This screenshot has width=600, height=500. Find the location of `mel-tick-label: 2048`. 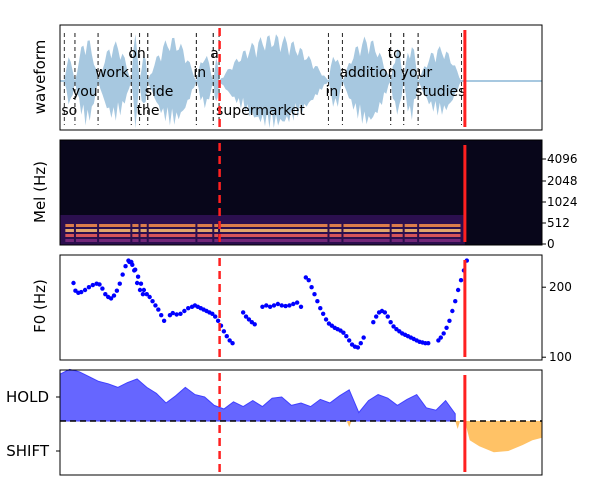

mel-tick-label: 2048 is located at coordinates (562, 181).